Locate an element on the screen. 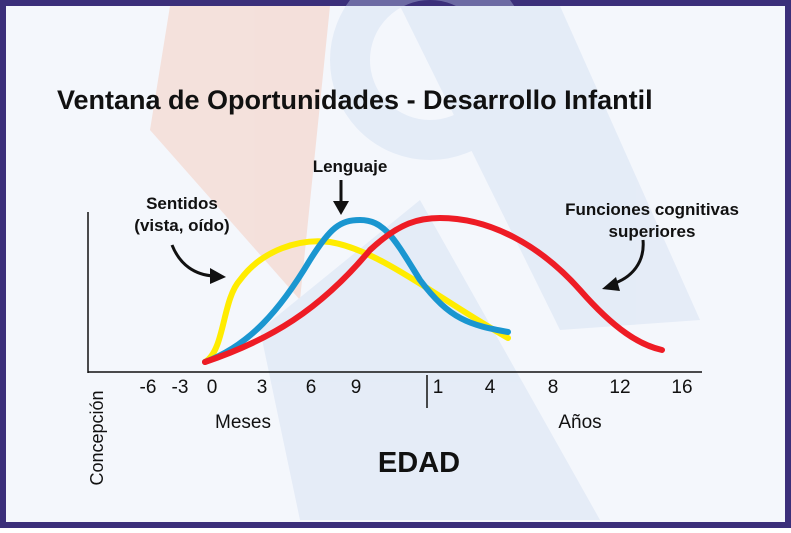 The image size is (791, 533). group-label: Años is located at coordinates (579, 422).